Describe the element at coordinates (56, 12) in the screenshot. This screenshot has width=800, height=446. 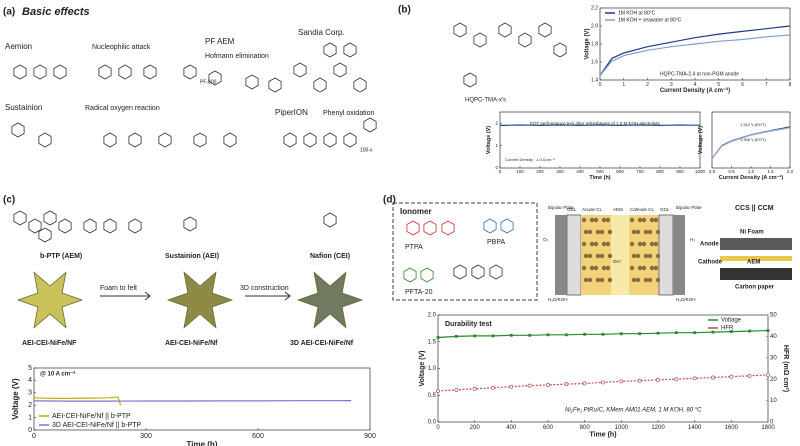
I see `panel-title: Basic effects` at that location.